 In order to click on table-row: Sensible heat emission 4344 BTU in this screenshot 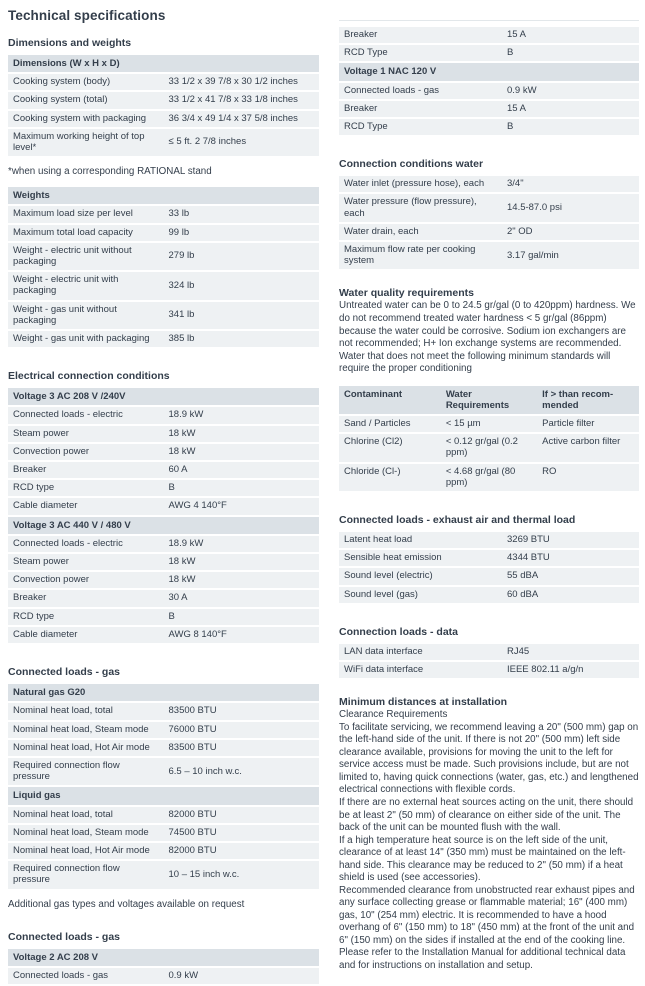, I will do `click(489, 559)`.